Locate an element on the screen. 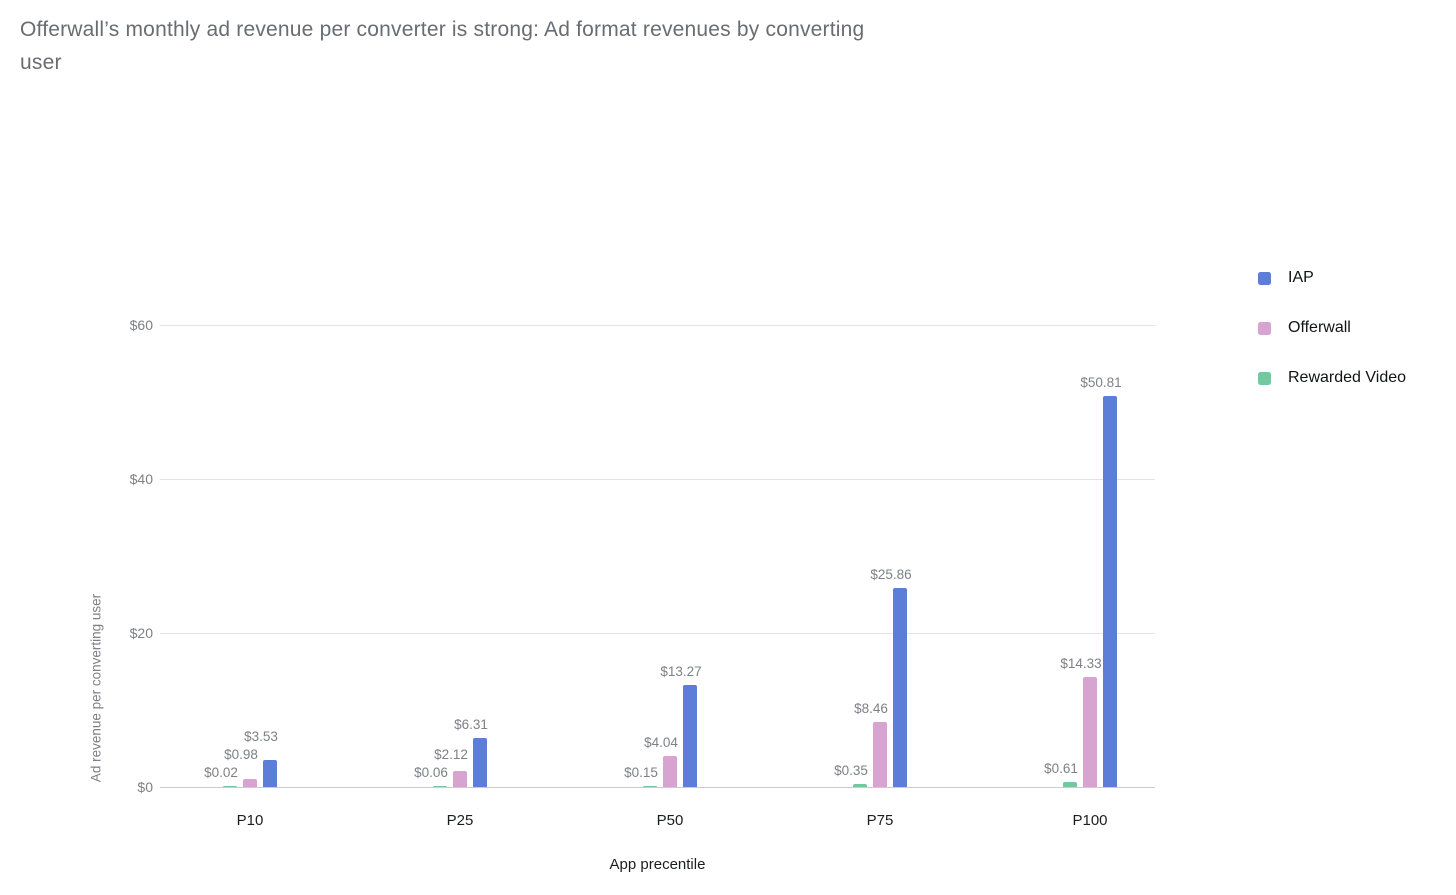  bar-offerwall-p75 is located at coordinates (880, 754).